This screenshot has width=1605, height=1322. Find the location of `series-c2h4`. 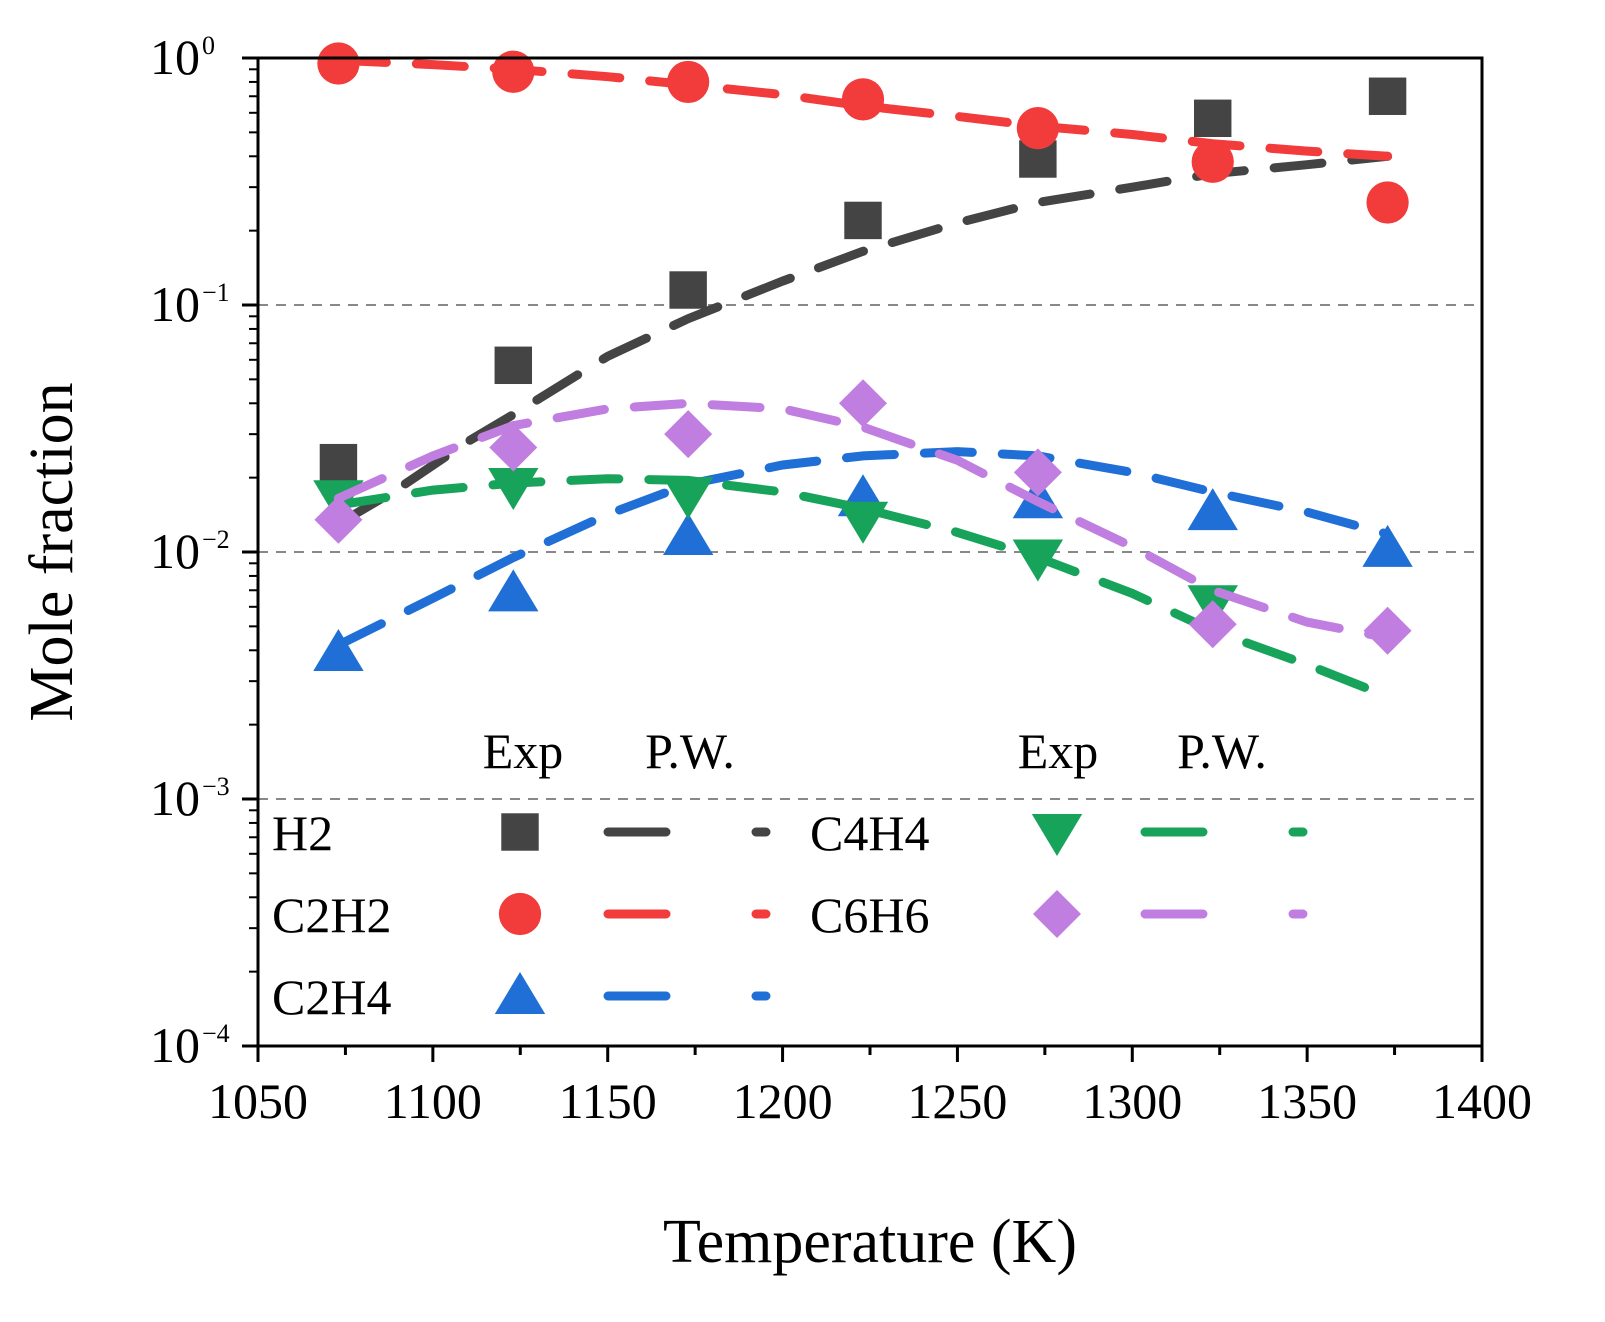

series-c2h4 is located at coordinates (863, 559).